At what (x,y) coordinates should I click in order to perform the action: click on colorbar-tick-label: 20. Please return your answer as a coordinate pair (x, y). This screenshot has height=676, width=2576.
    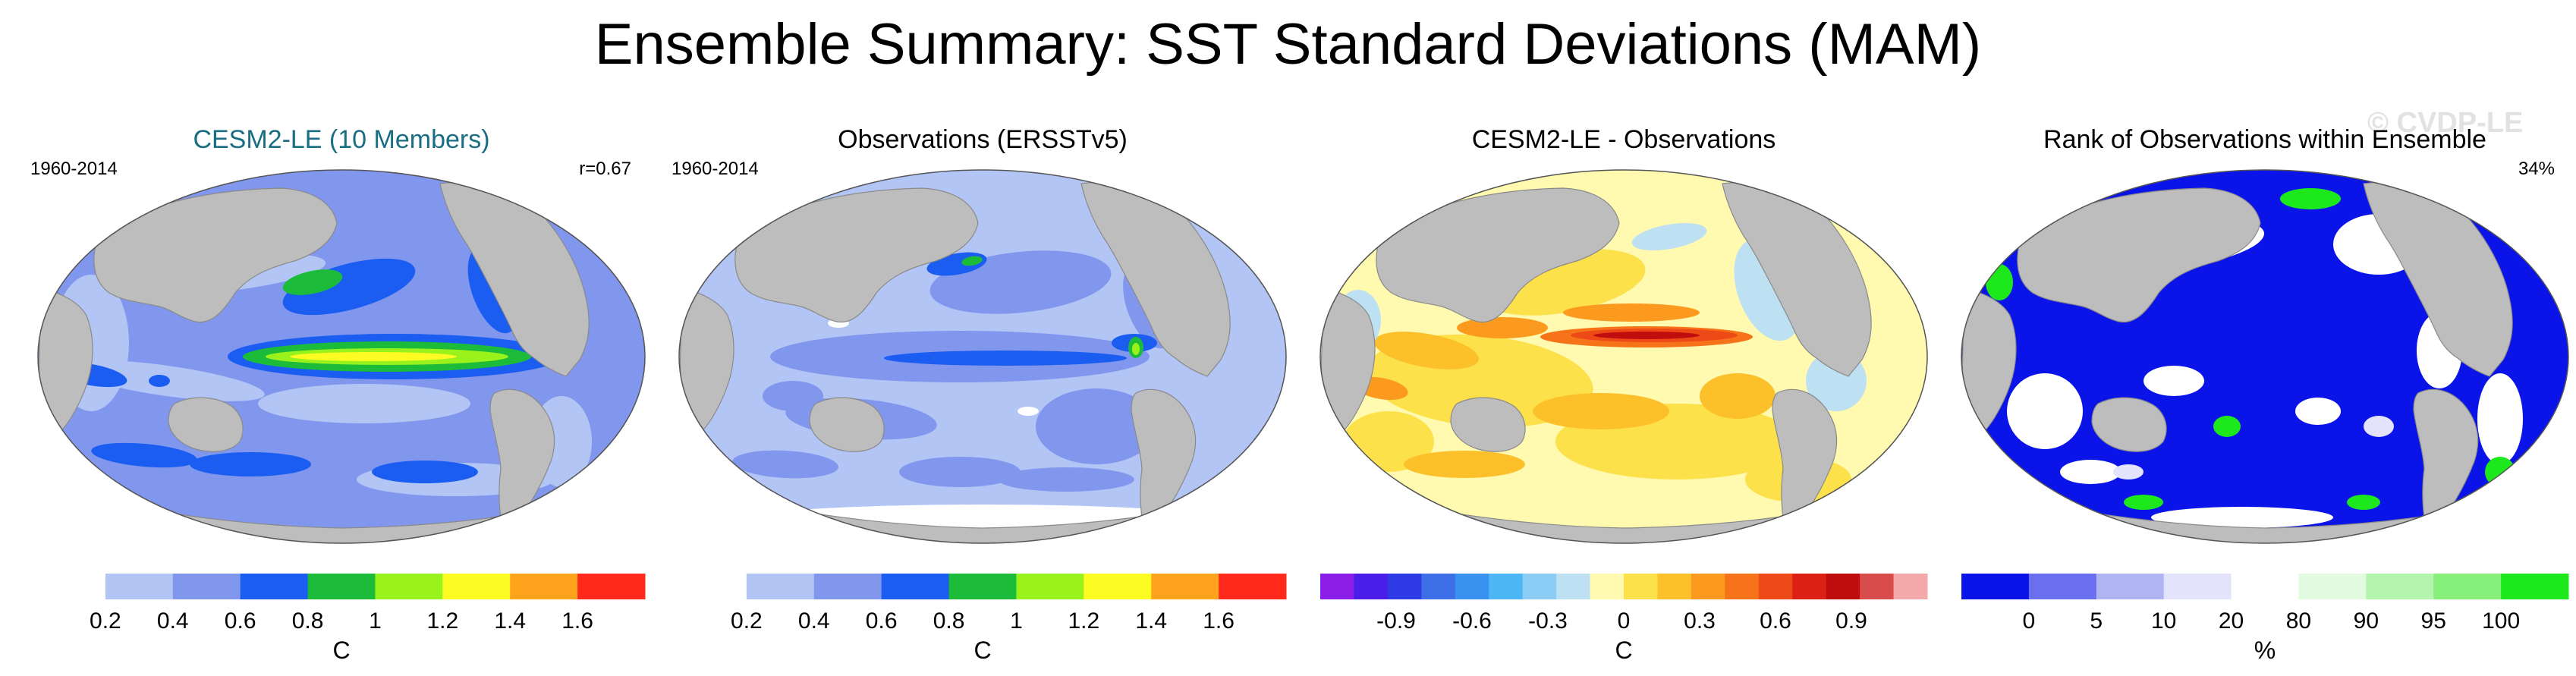
    Looking at the image, I should click on (2231, 621).